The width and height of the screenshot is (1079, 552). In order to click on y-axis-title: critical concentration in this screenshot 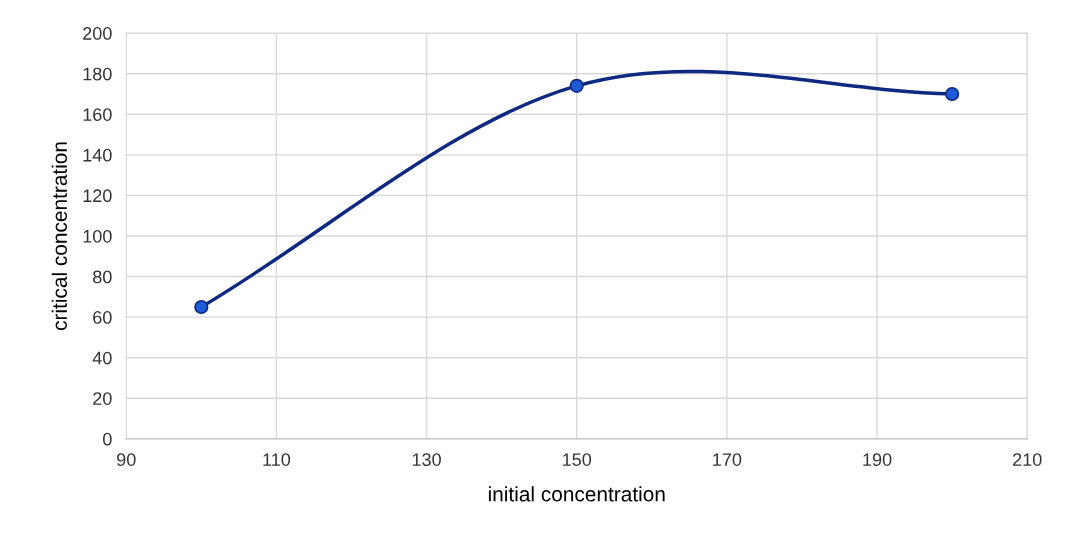, I will do `click(59, 236)`.